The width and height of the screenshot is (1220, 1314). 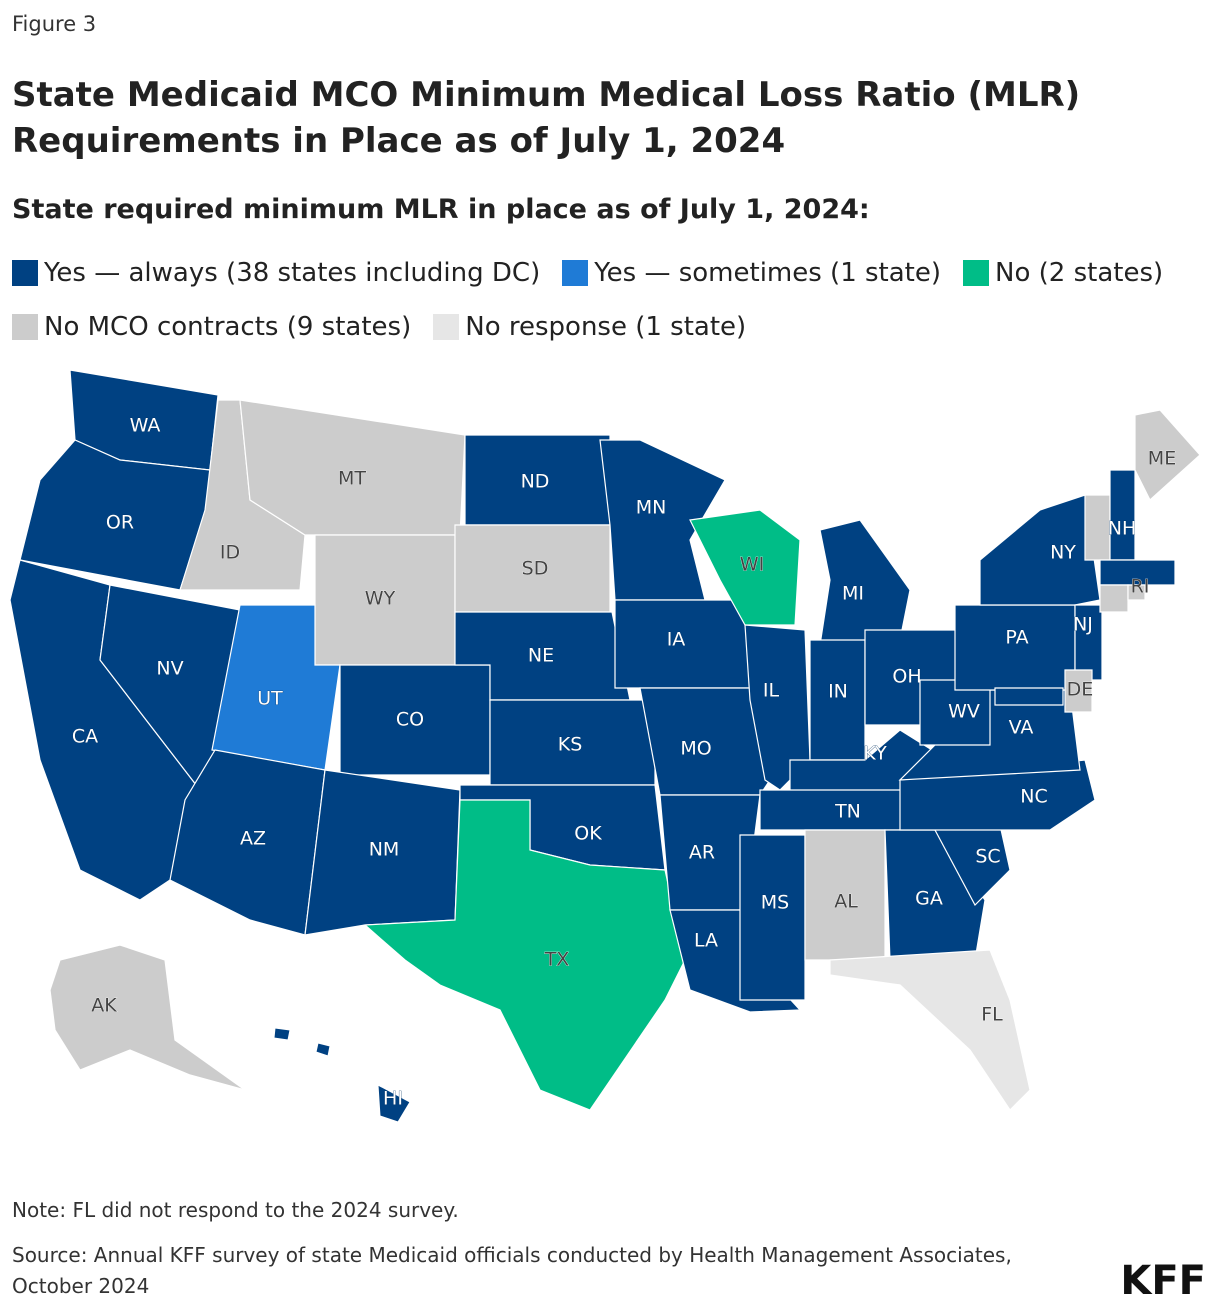 I want to click on legend-item: Yes — sometimes (1 state), so click(x=751, y=273).